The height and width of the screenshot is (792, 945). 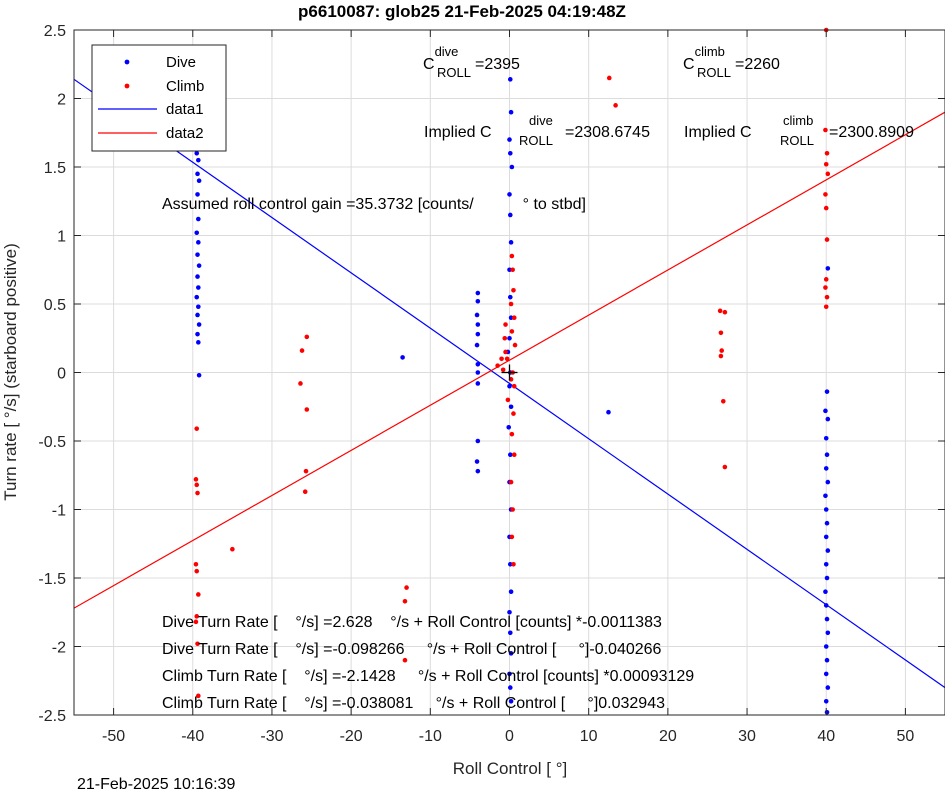 What do you see at coordinates (510, 768) in the screenshot?
I see `x-axis-label: Roll Control [ °]` at bounding box center [510, 768].